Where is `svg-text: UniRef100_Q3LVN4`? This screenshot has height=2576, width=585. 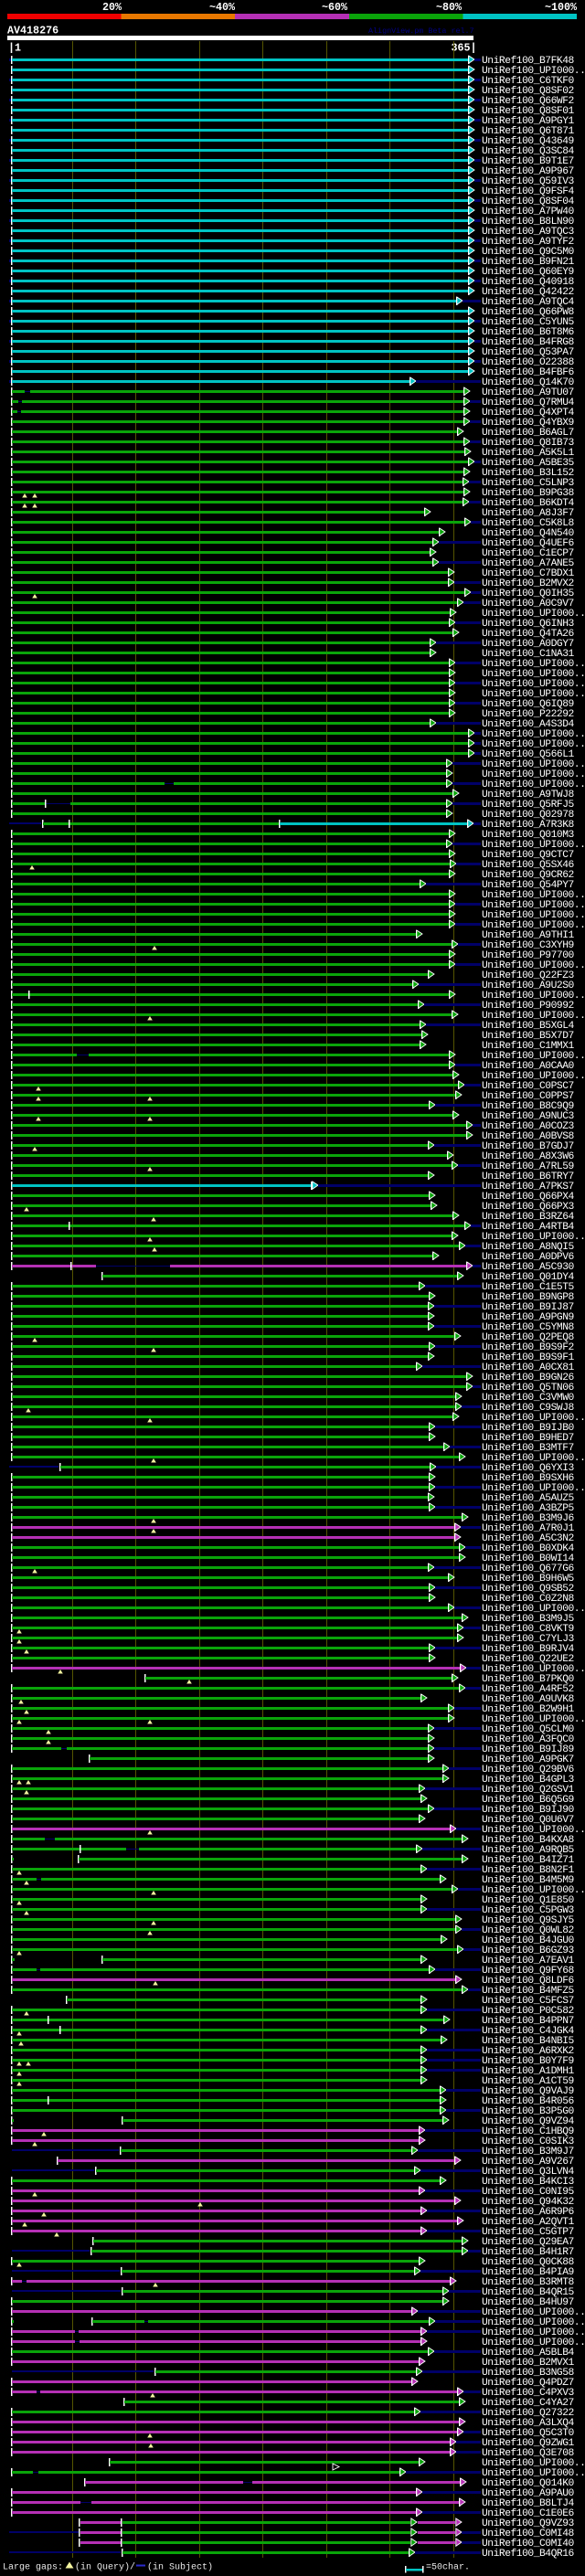 svg-text: UniRef100_Q3LVN4 is located at coordinates (528, 2172).